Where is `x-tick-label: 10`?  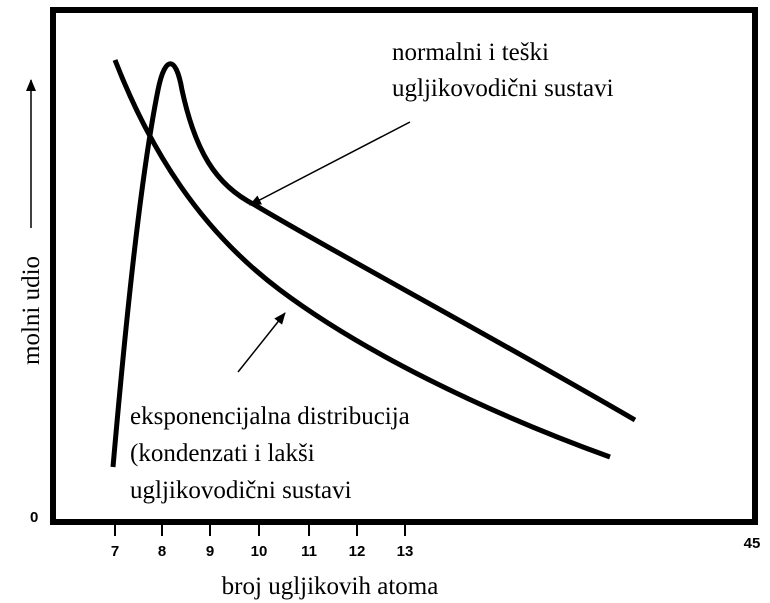 x-tick-label: 10 is located at coordinates (259, 551).